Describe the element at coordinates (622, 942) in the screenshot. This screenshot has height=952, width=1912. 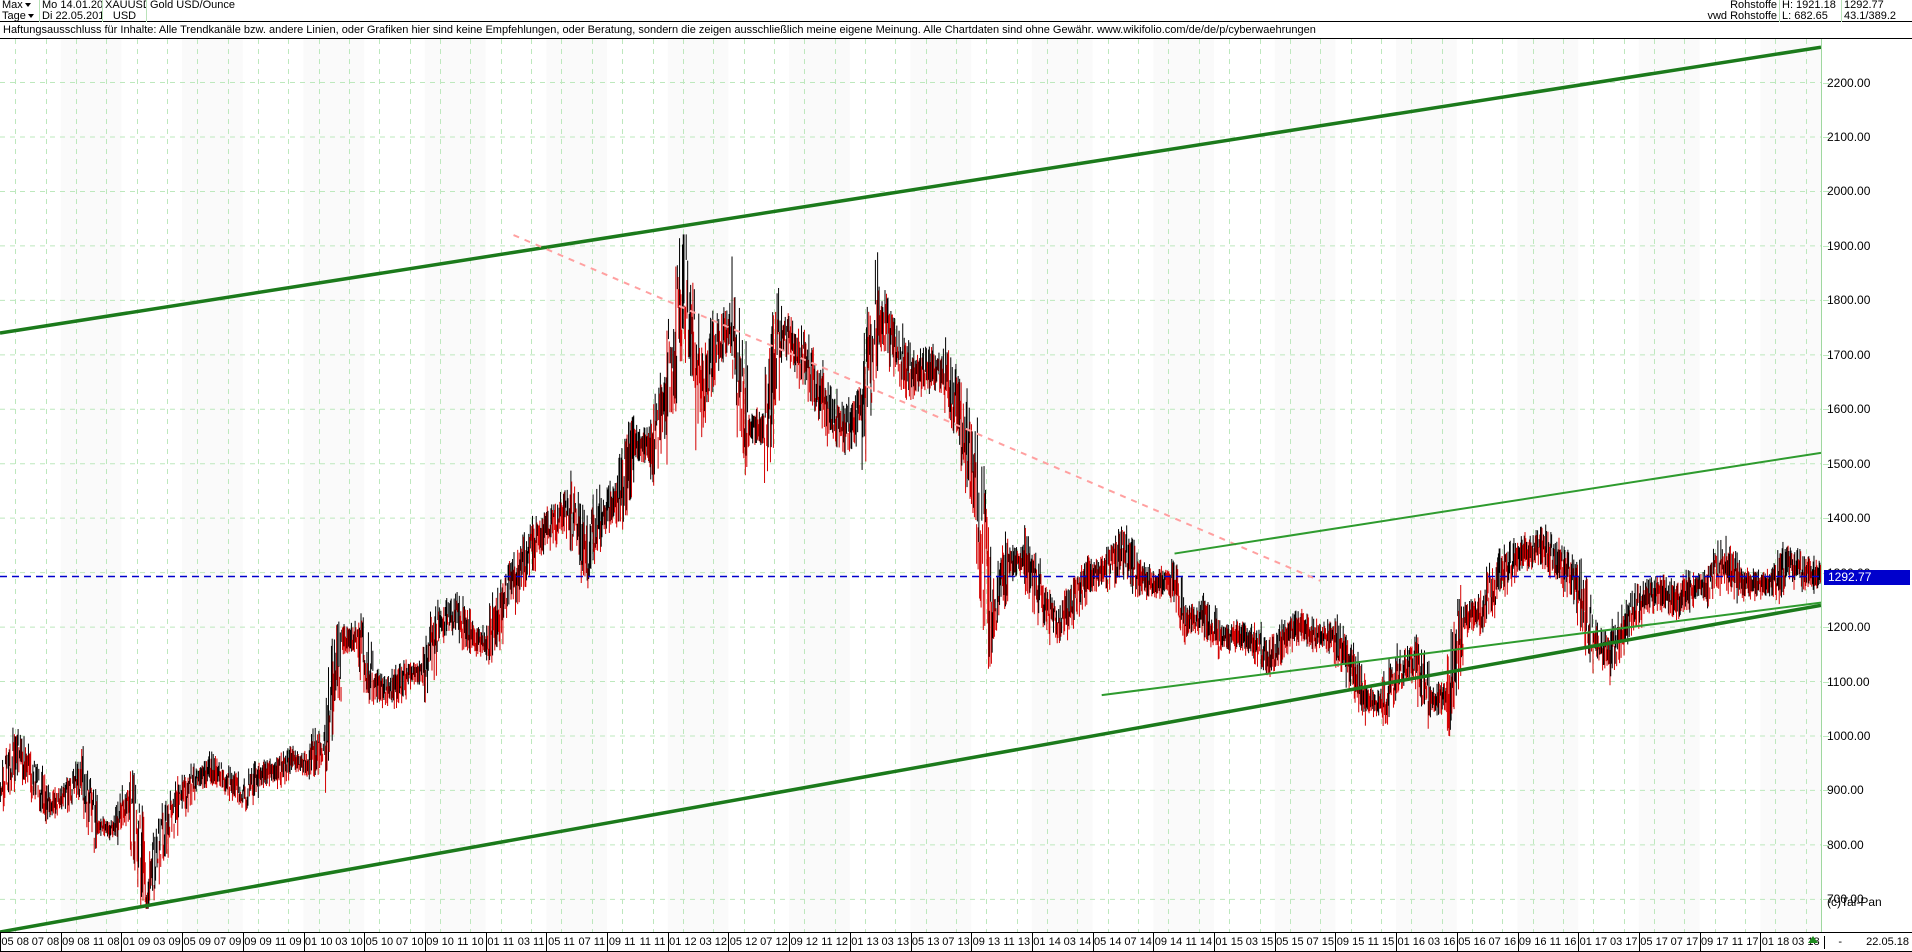
I see `time-axis-tick: 09 11` at that location.